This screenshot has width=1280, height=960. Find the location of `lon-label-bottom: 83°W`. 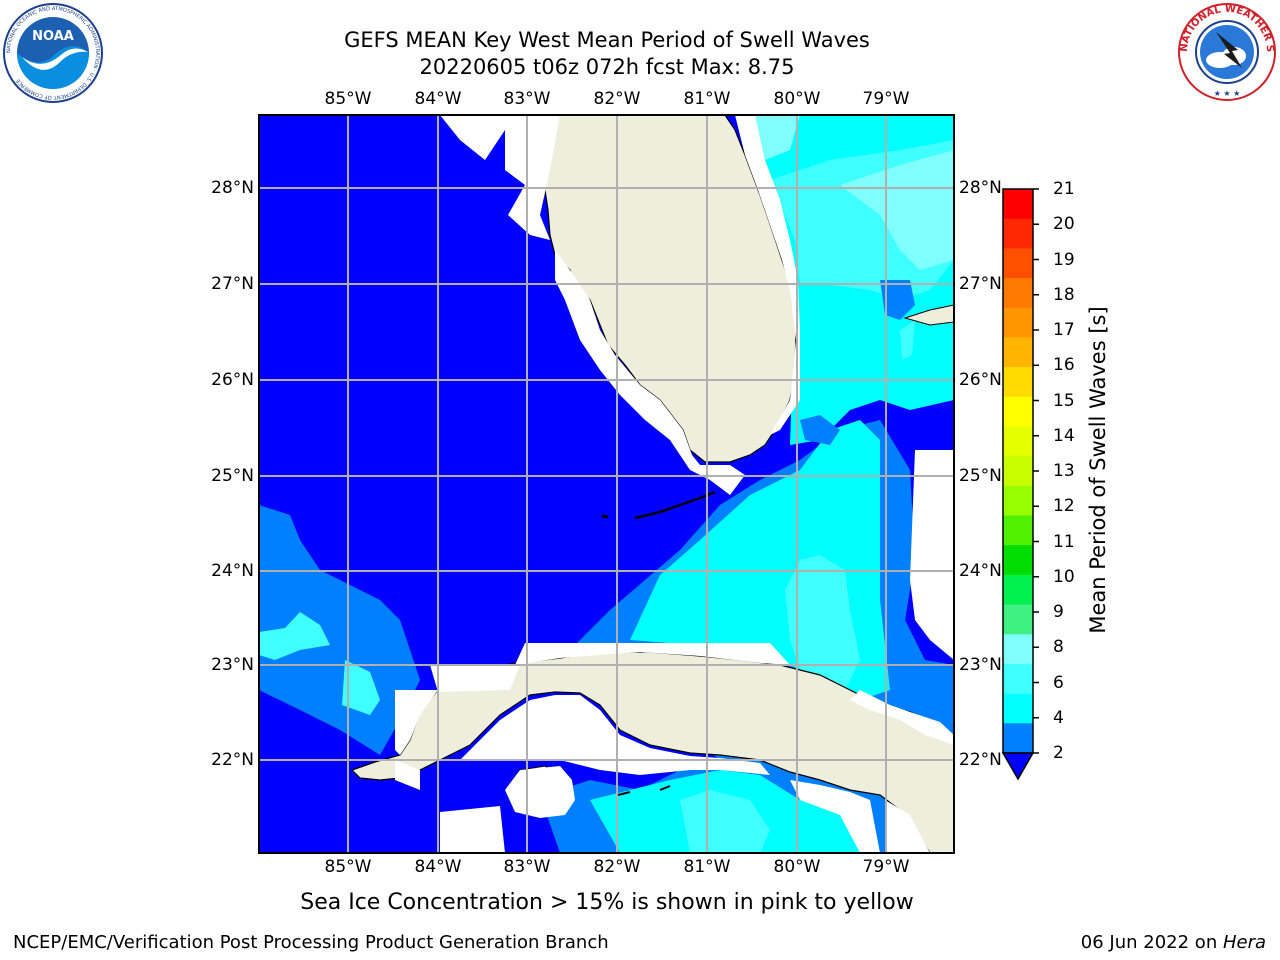

lon-label-bottom: 83°W is located at coordinates (527, 867).